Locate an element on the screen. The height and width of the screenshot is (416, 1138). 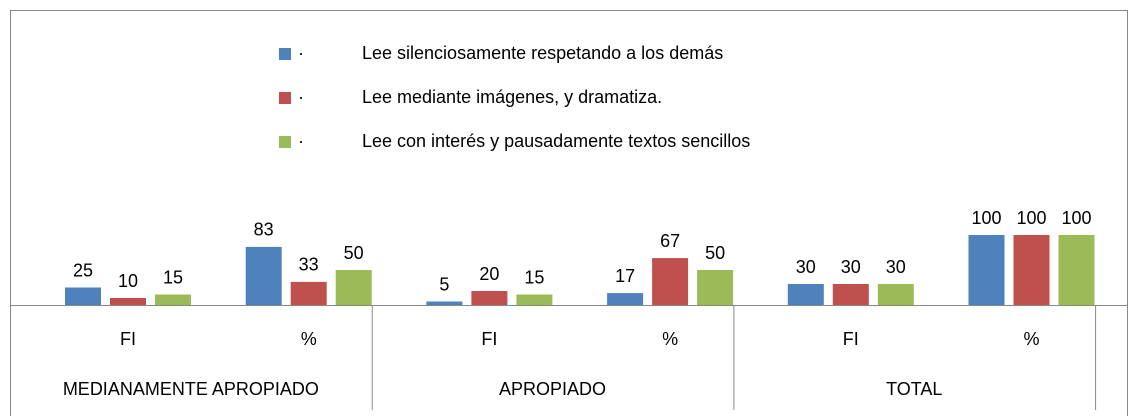
value-label: 5 is located at coordinates (444, 284).